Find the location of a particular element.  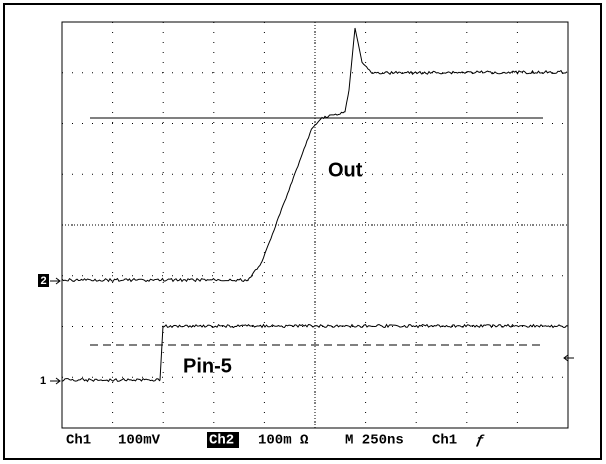

ch1-label: Ch1 is located at coordinates (78, 441).